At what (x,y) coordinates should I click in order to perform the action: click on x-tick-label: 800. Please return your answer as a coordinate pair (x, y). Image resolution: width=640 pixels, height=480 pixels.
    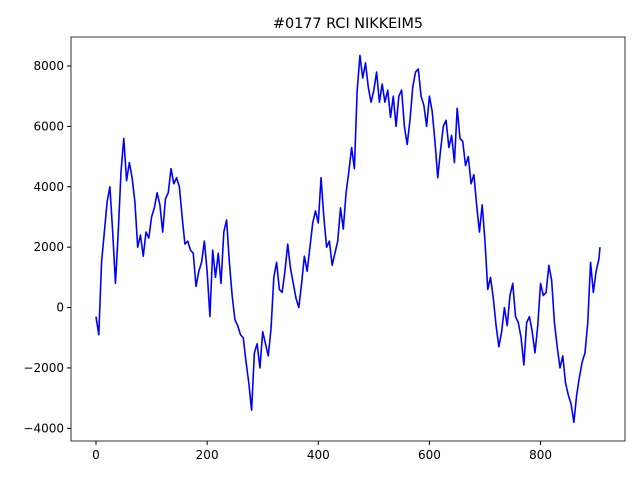
    Looking at the image, I should click on (540, 455).